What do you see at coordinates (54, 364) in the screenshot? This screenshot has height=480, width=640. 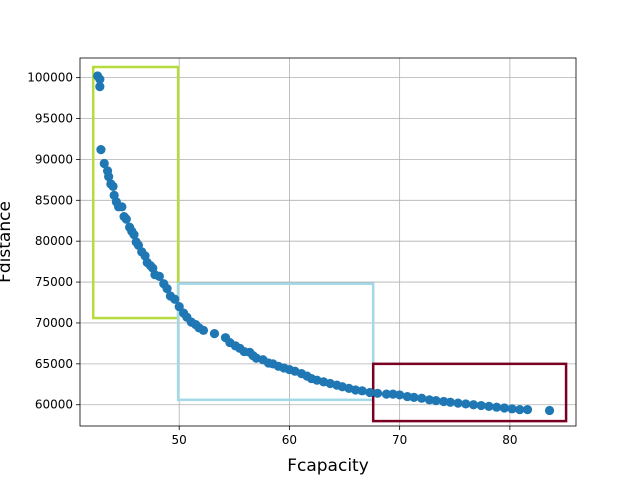 I see `y-tick-label: 65000` at bounding box center [54, 364].